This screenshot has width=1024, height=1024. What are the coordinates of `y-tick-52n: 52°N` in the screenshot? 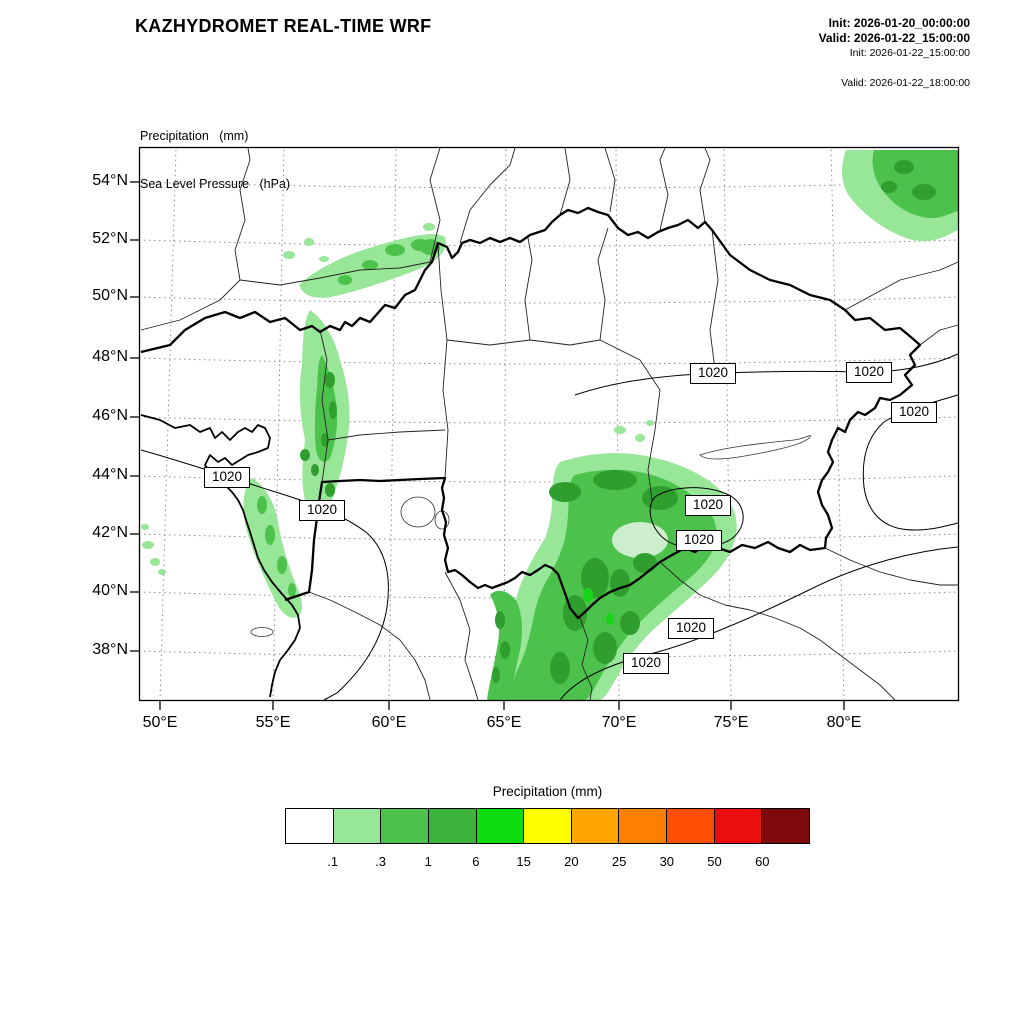 It's located at (110, 238).